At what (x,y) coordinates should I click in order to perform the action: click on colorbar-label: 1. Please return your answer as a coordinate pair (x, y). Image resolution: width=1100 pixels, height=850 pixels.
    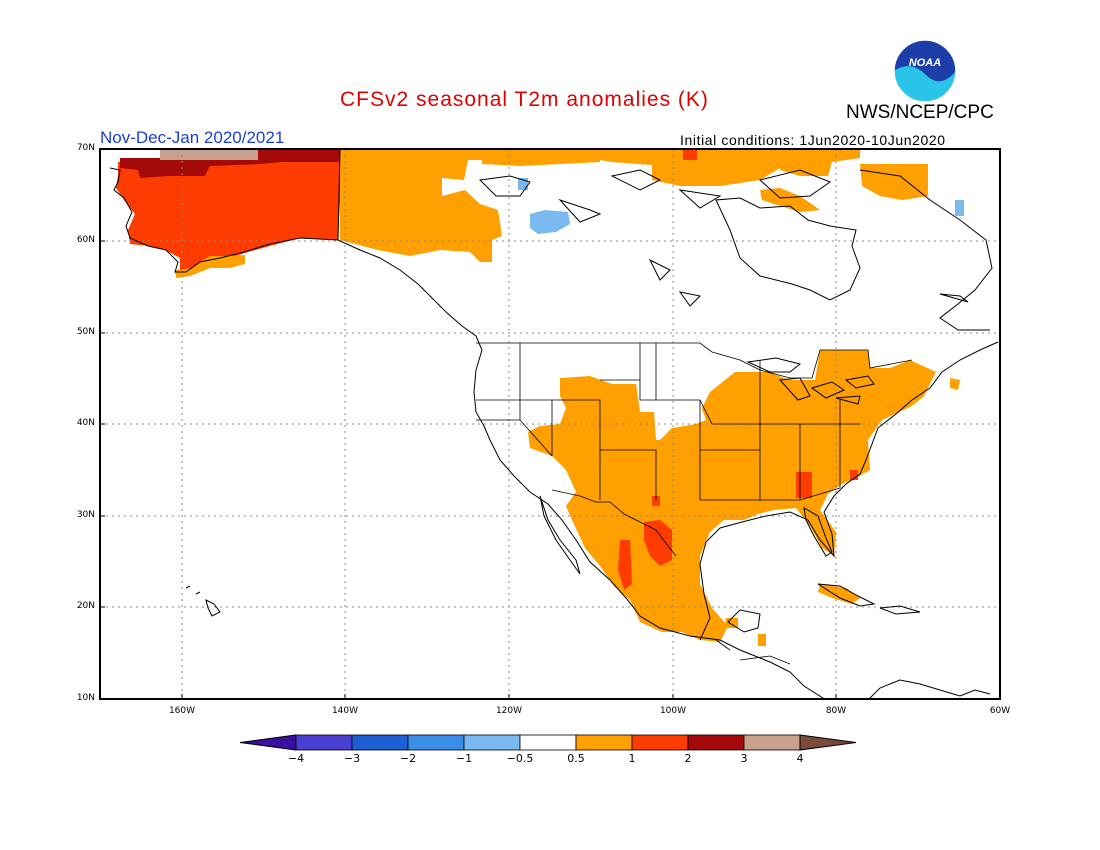
    Looking at the image, I should click on (632, 758).